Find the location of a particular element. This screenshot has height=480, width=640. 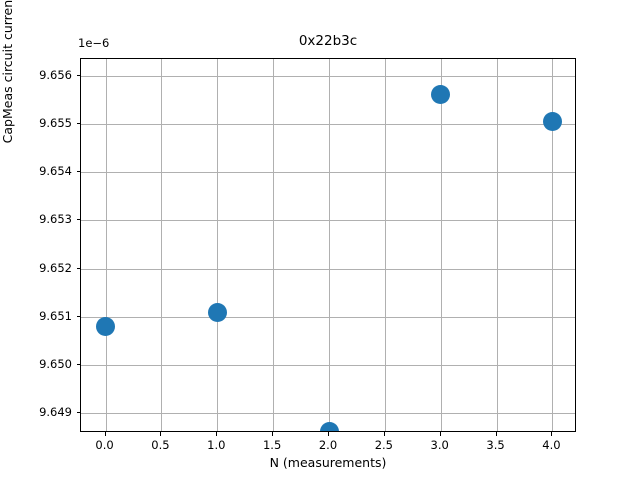

x-tick-label: 1.5 is located at coordinates (272, 445).